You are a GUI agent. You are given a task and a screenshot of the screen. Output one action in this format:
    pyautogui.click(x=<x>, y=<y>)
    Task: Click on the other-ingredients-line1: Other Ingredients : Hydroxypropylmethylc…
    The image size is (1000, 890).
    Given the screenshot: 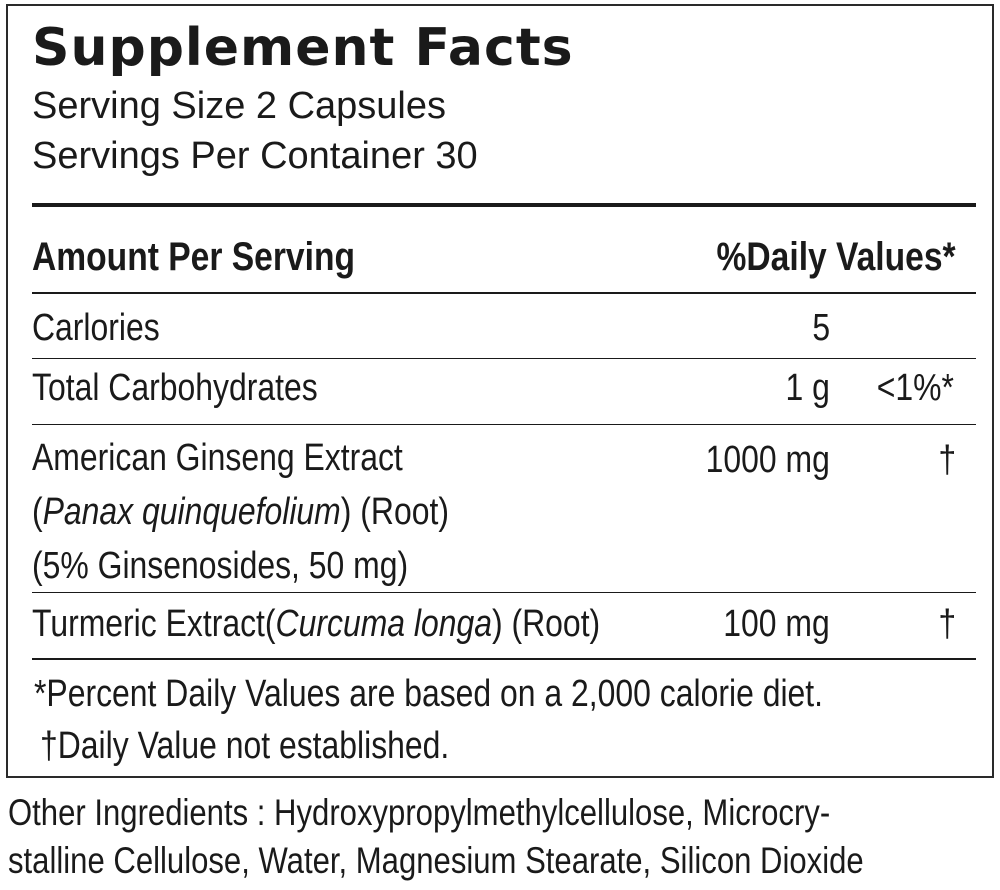 What is the action you would take?
    pyautogui.click(x=419, y=812)
    